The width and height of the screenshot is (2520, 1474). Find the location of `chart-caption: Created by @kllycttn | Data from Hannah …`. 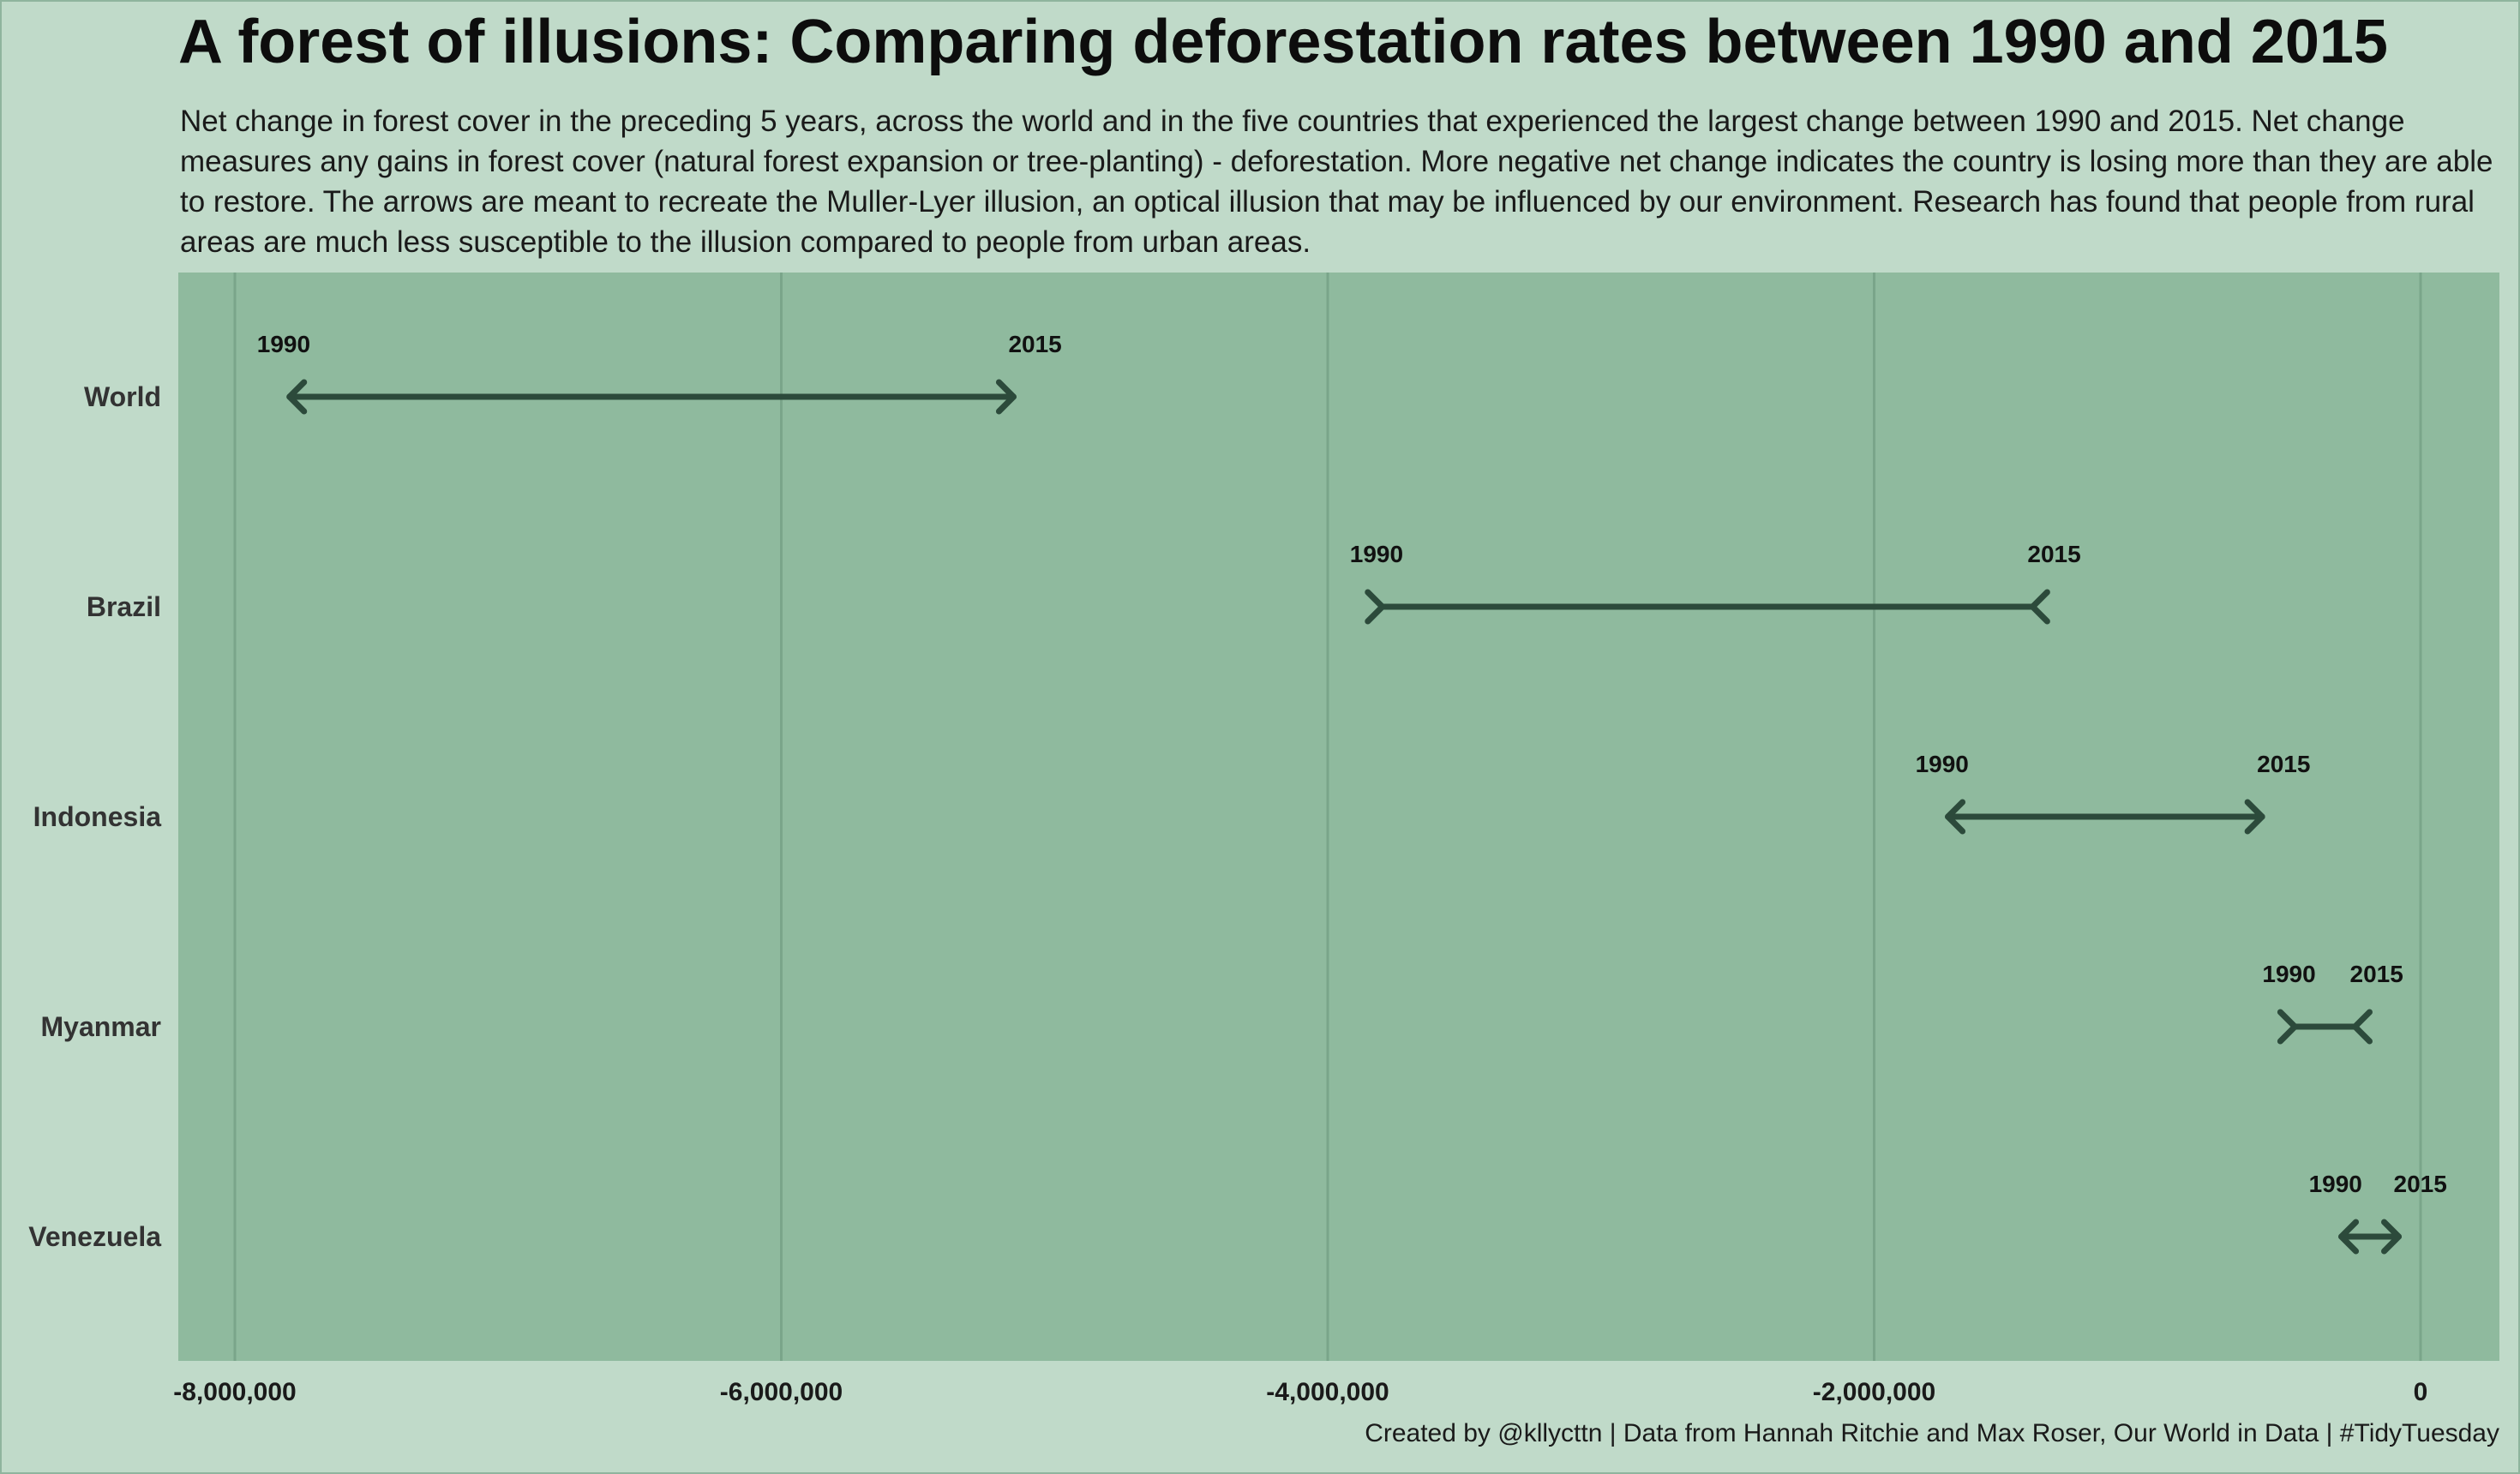

chart-caption: Created by @kllycttn | Data from Hannah … is located at coordinates (1932, 1433).